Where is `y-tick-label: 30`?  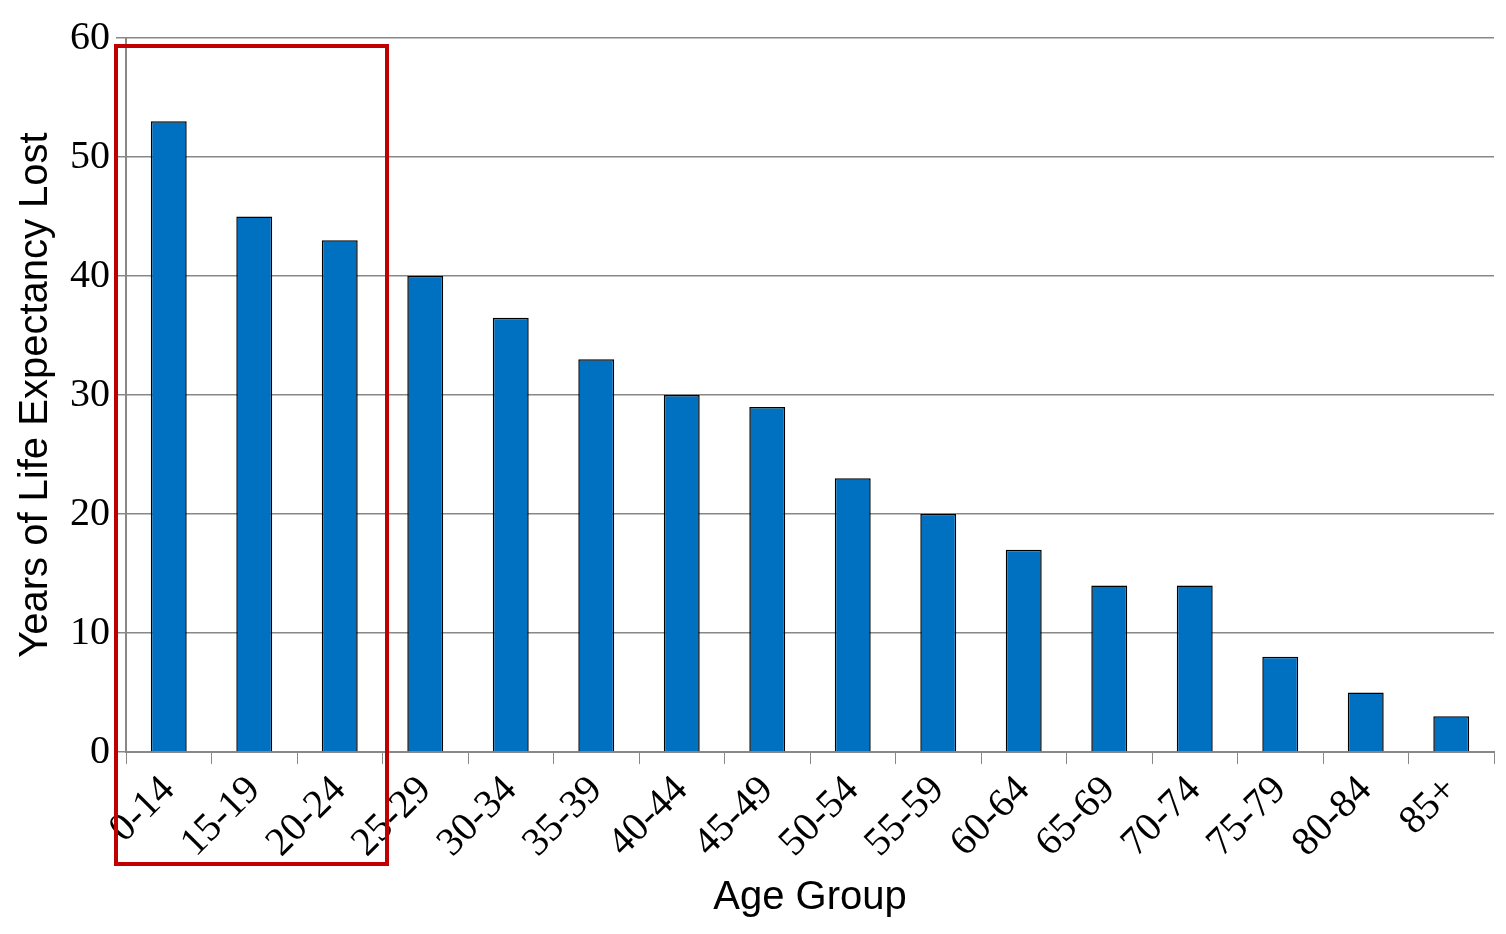 y-tick-label: 30 is located at coordinates (90, 392).